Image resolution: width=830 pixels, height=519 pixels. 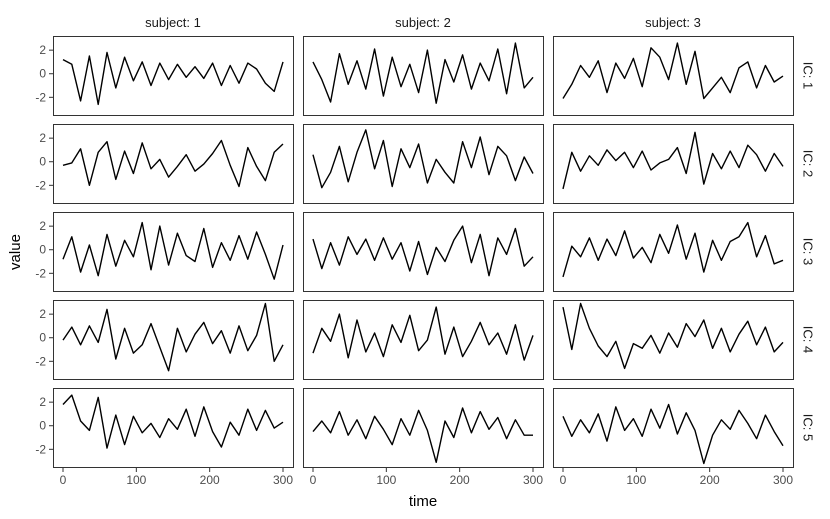 I want to click on y-axis-title: value, so click(x=15, y=252).